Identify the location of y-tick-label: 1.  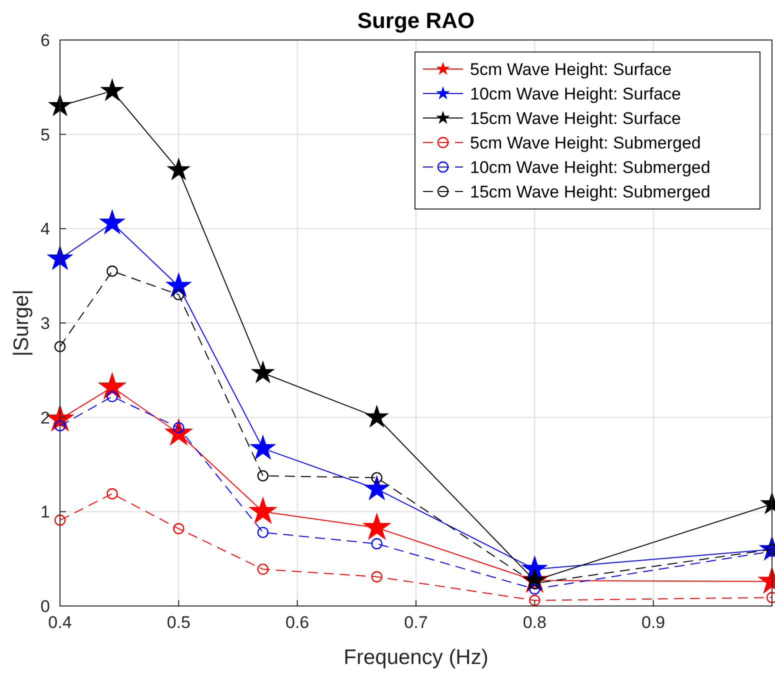
(45, 512).